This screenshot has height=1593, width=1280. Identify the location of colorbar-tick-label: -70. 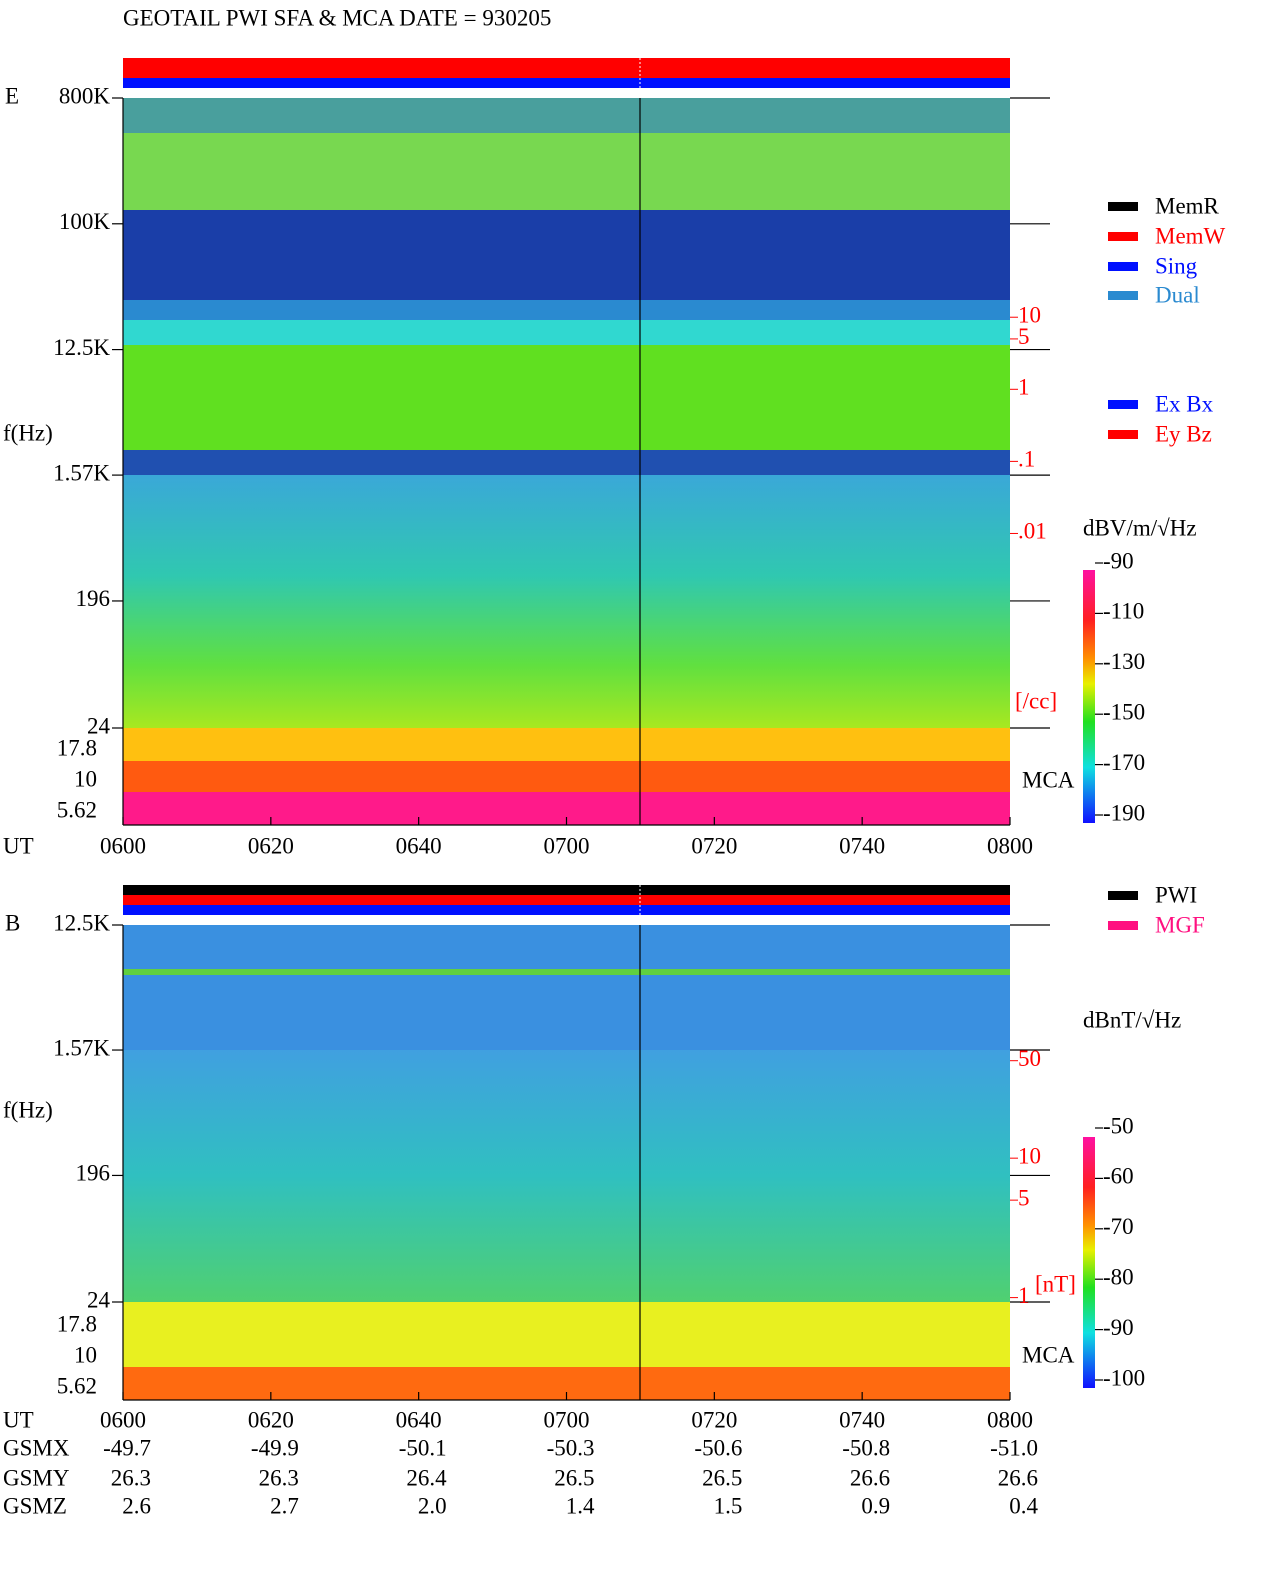
(1118, 1226).